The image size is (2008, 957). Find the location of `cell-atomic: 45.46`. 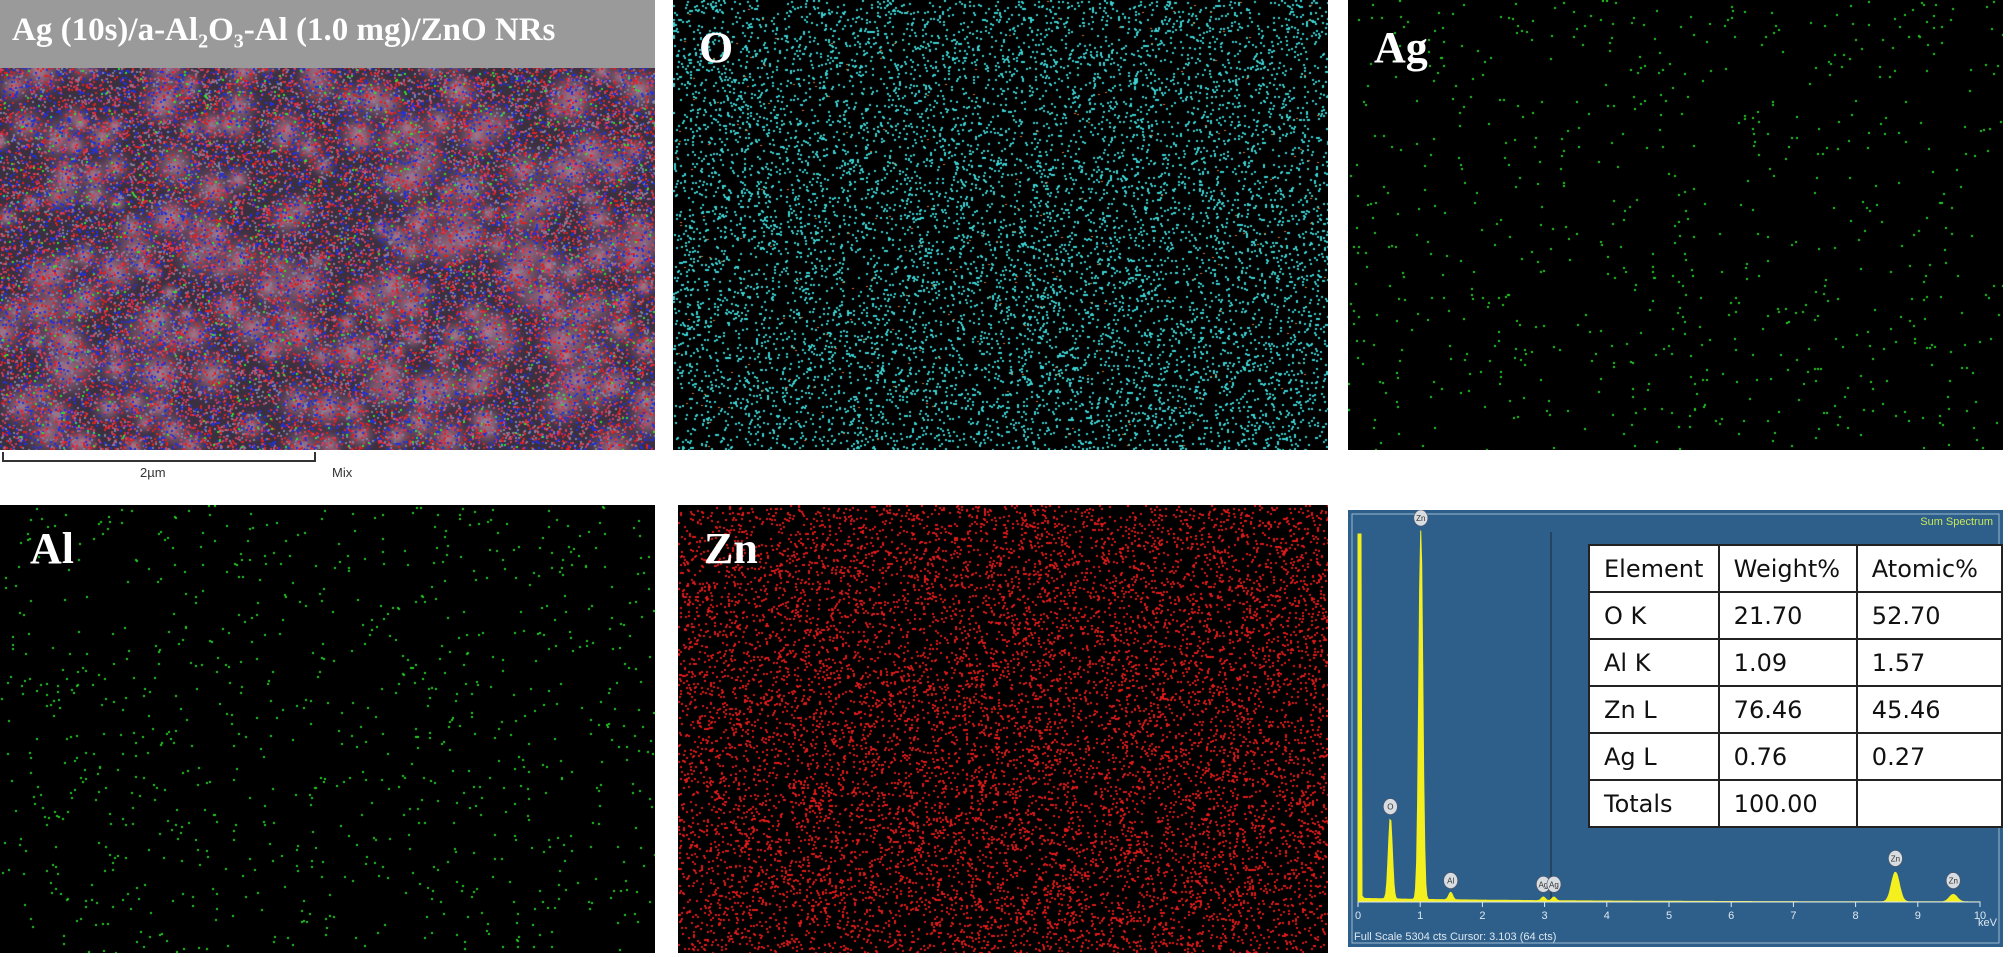

cell-atomic: 45.46 is located at coordinates (1929, 709).